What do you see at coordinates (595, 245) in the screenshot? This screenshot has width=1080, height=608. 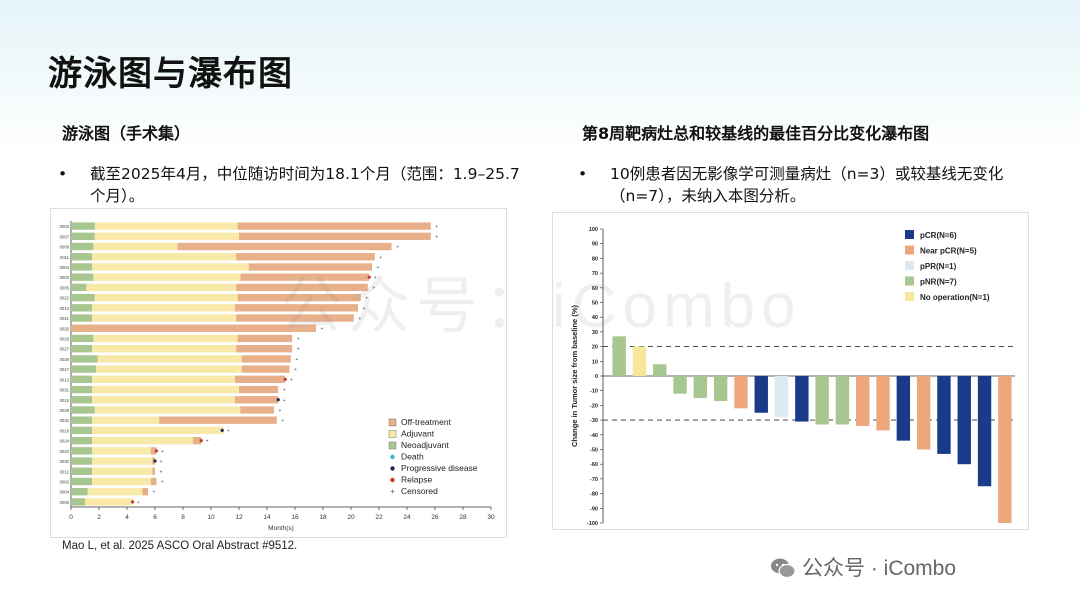 I see `y-tick-label: 90` at bounding box center [595, 245].